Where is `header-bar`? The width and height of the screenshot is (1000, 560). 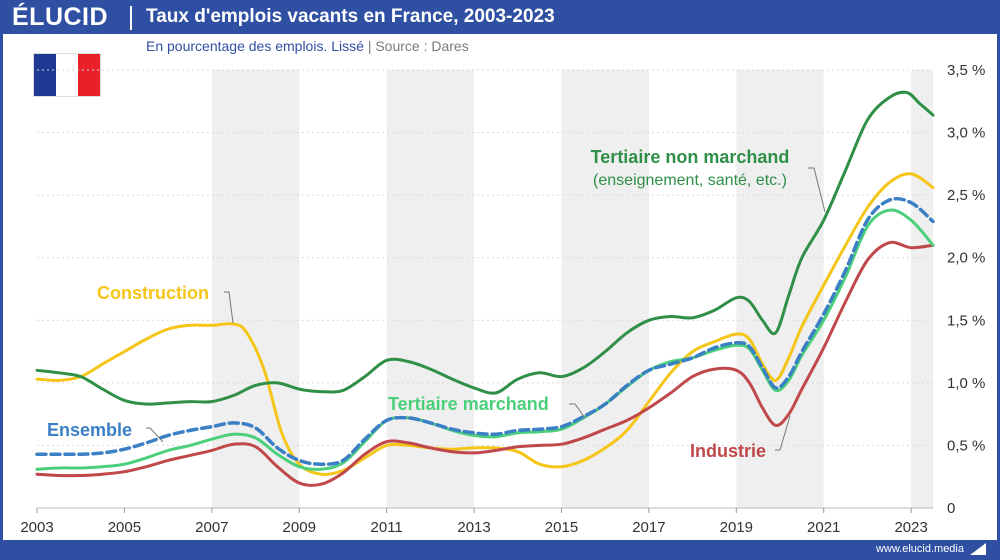
header-bar is located at coordinates (500, 17).